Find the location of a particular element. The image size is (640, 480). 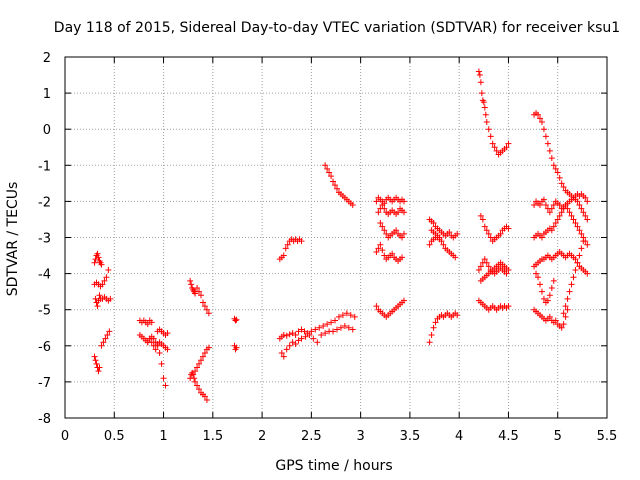

series-s1 is located at coordinates (98, 259).